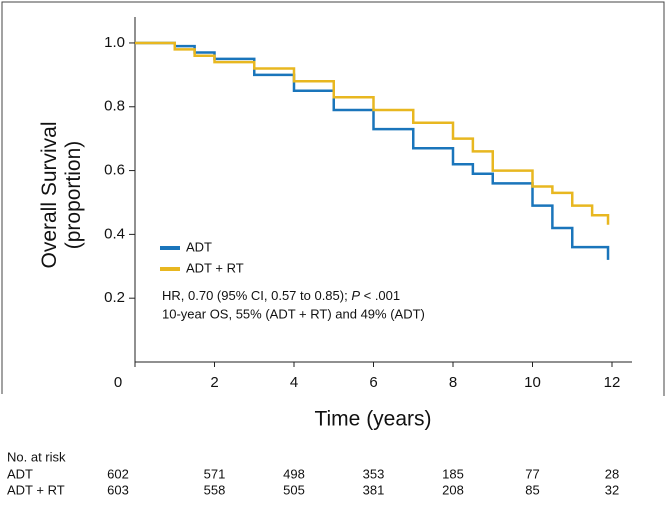 The height and width of the screenshot is (510, 667). I want to click on annotation-part: HR, 0.70 (95% CI, 0.57 to 0.85);, so click(256, 295).